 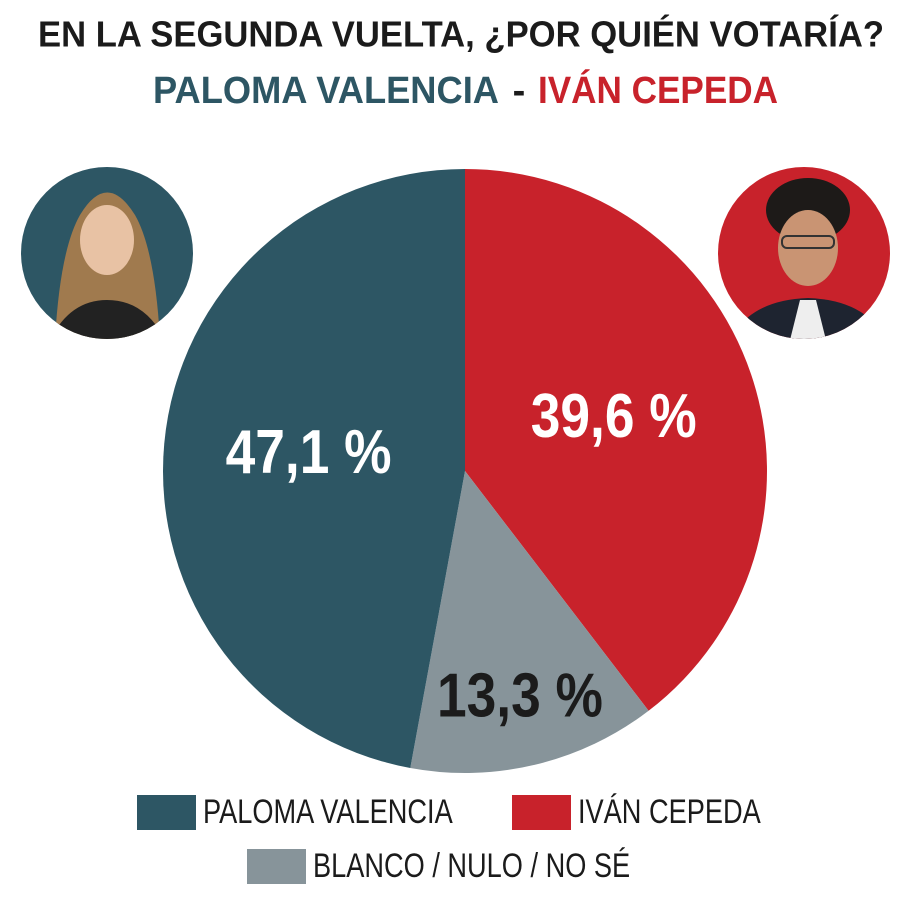 What do you see at coordinates (107, 253) in the screenshot?
I see `portrait-left` at bounding box center [107, 253].